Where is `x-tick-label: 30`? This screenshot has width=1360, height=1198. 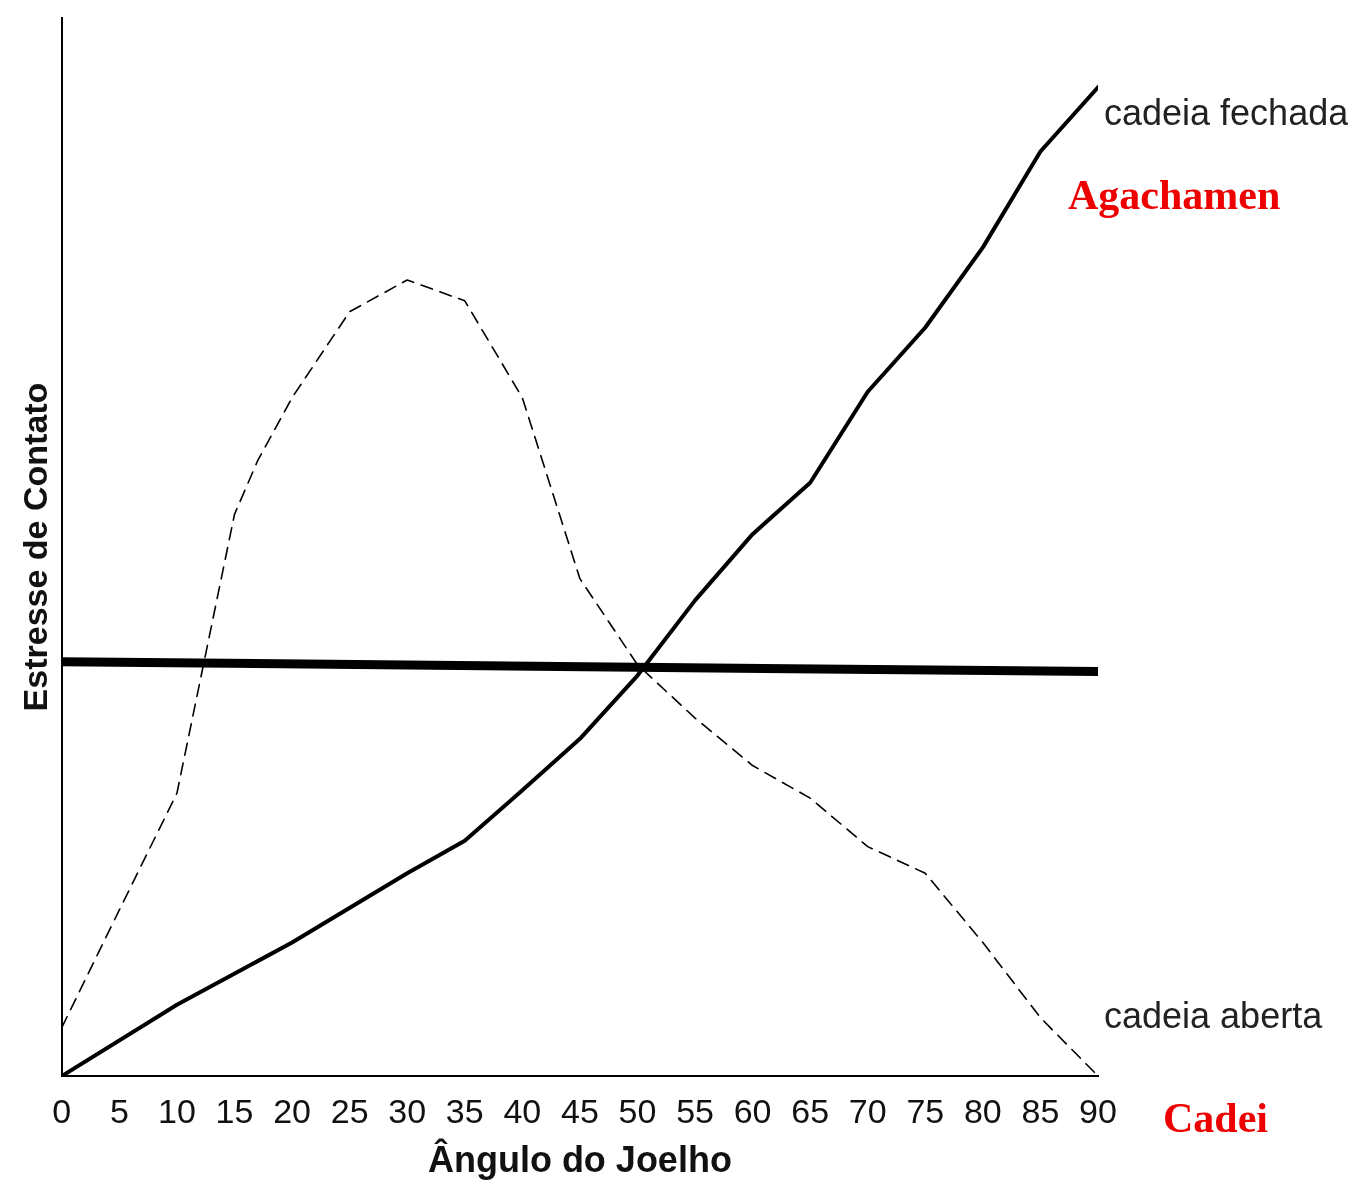 x-tick-label: 30 is located at coordinates (407, 1110).